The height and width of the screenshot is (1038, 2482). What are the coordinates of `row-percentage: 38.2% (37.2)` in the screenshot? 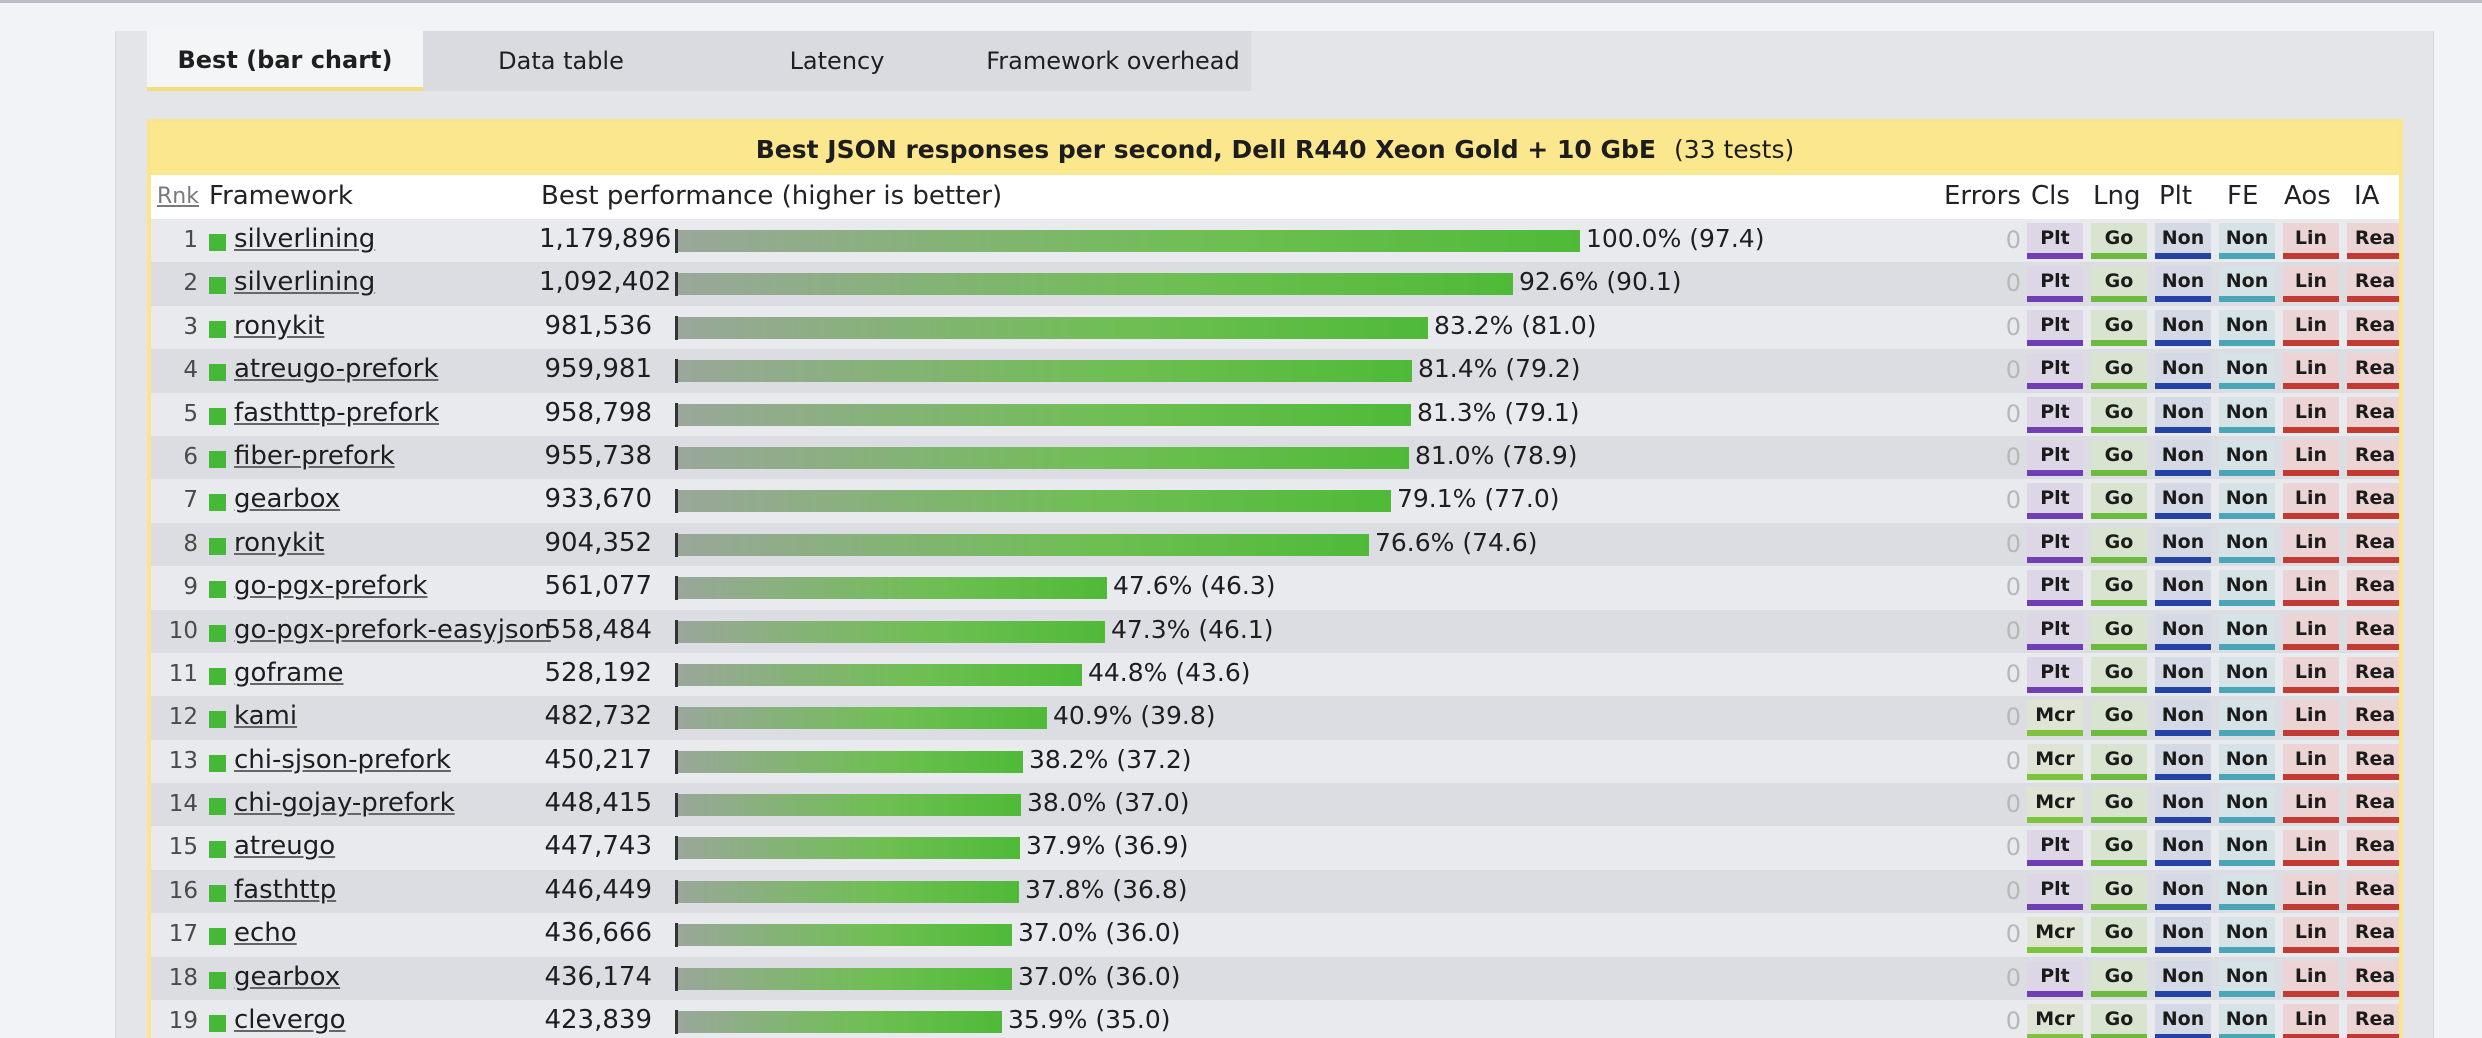 It's located at (1110, 759).